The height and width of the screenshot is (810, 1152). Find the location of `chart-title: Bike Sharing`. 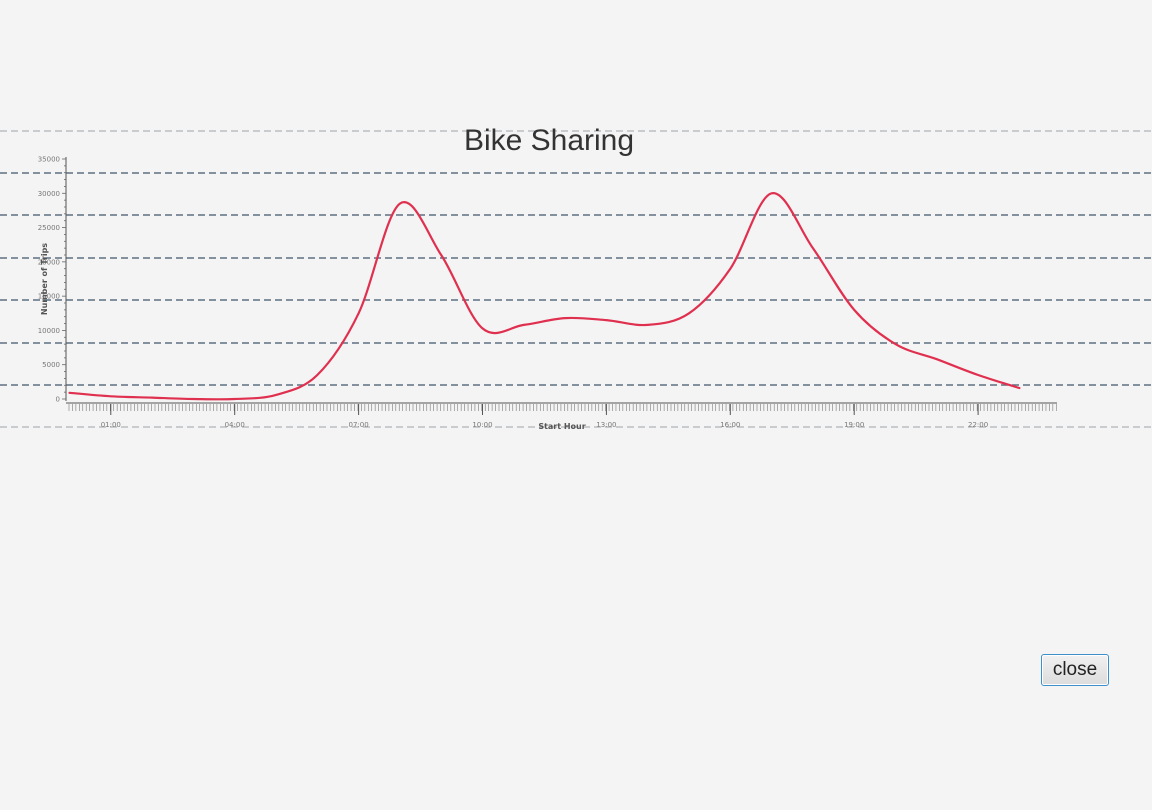

chart-title: Bike Sharing is located at coordinates (549, 140).